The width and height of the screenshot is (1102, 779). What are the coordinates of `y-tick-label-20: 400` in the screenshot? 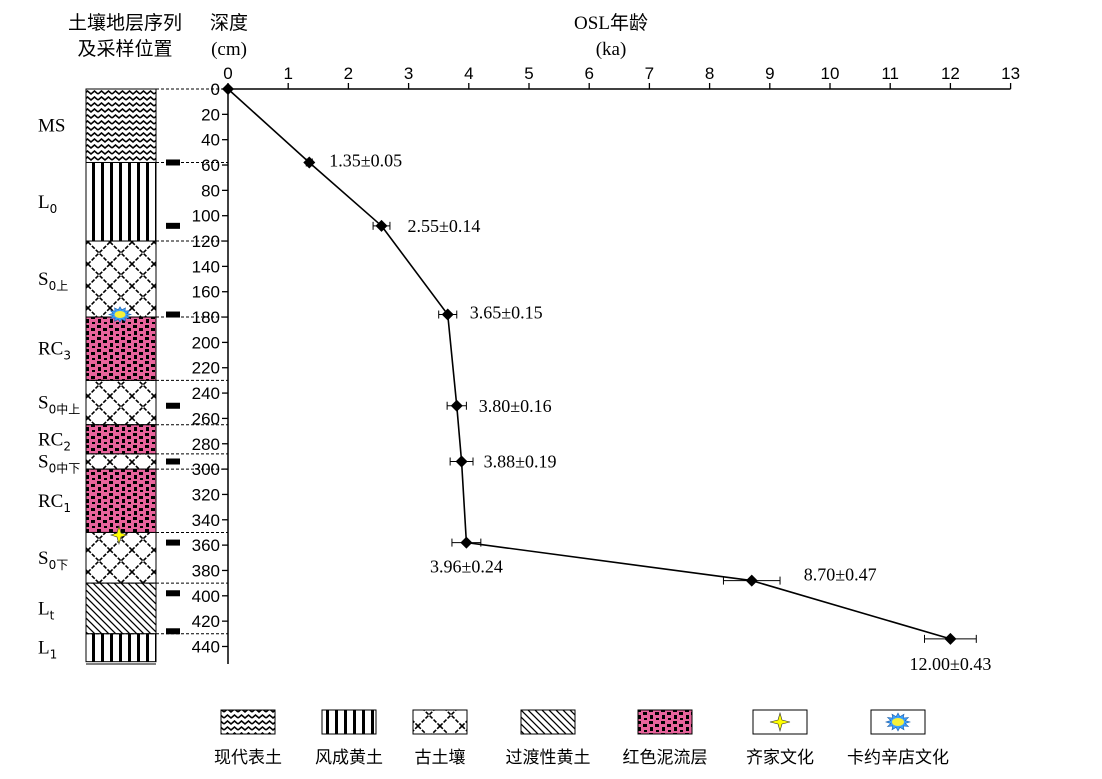 It's located at (206, 596).